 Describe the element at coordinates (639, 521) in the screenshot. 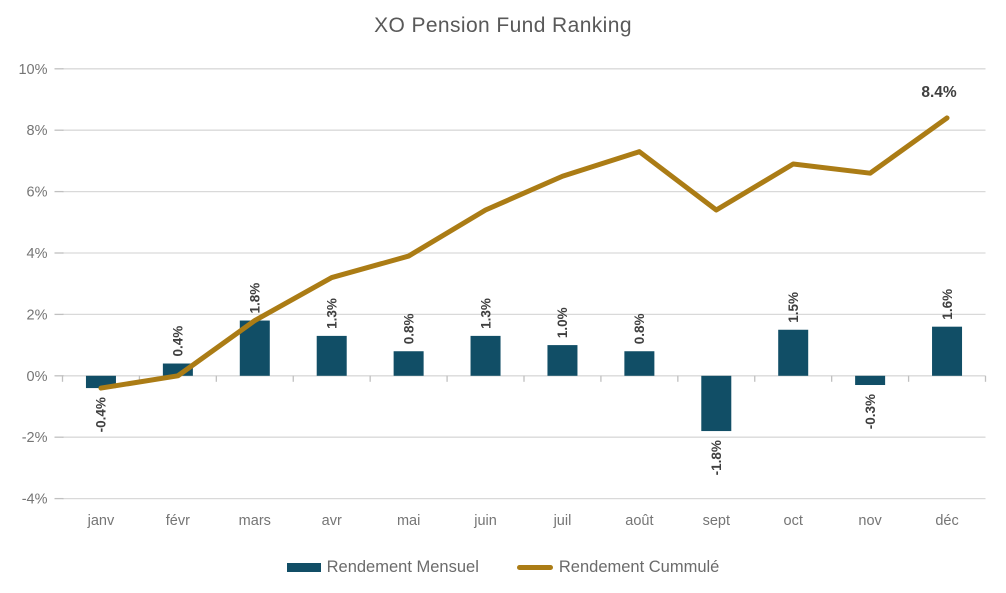

I see `x-tick-label: août` at that location.